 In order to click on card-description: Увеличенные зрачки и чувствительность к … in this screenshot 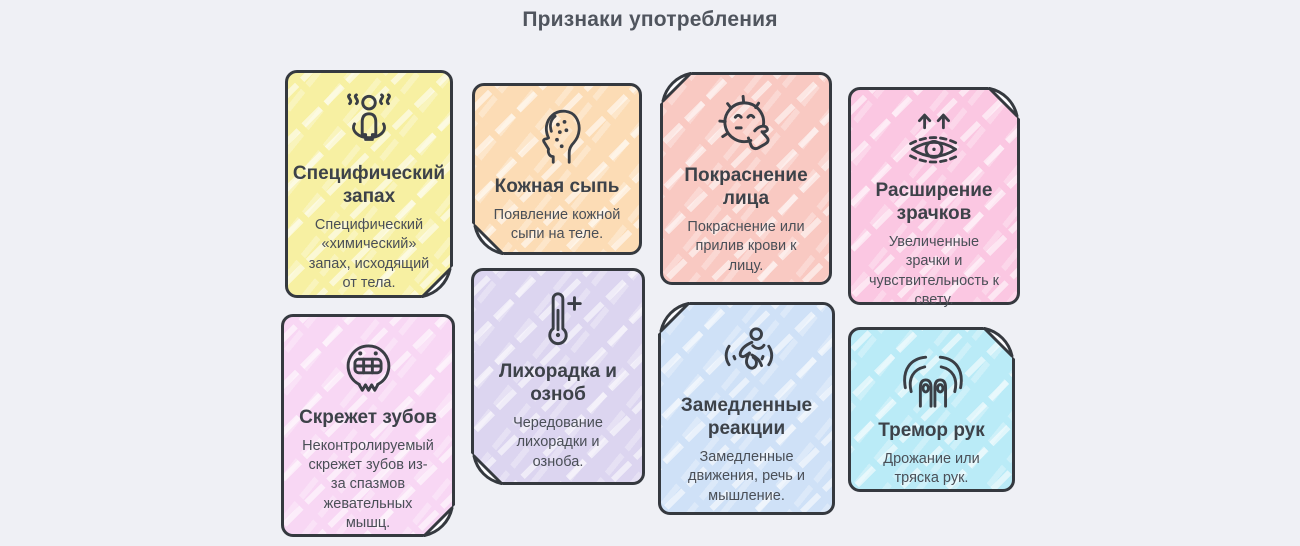, I will do `click(934, 271)`.